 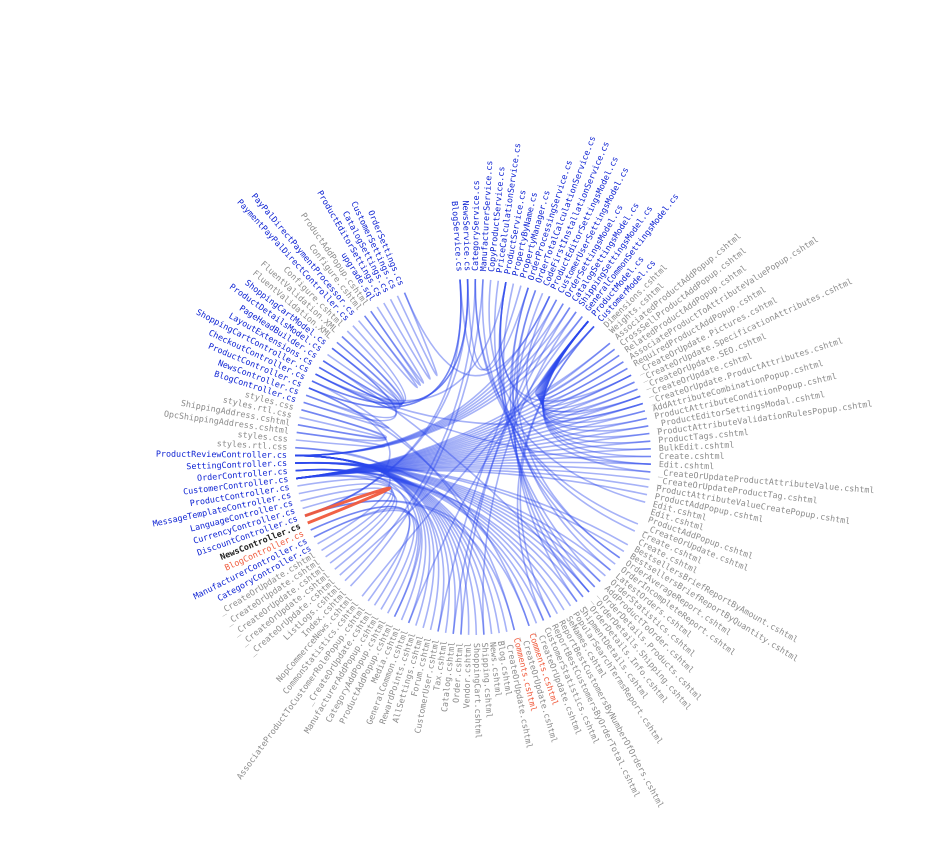 I want to click on node-label: ShoppingCart.cshtml, so click(x=478, y=691).